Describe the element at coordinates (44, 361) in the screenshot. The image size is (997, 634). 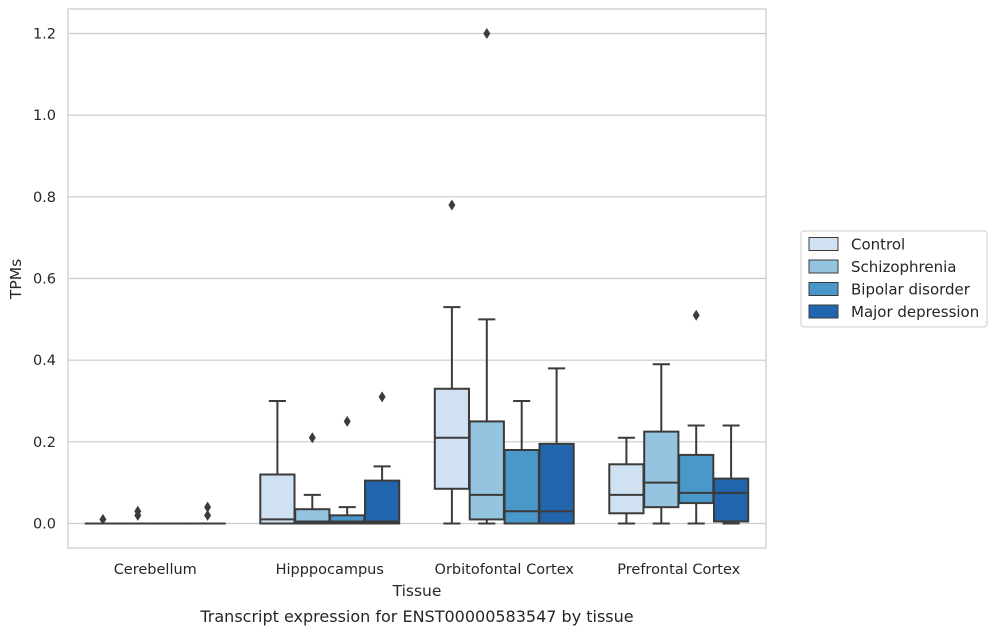
I see `y-tick-label: 0.4` at that location.